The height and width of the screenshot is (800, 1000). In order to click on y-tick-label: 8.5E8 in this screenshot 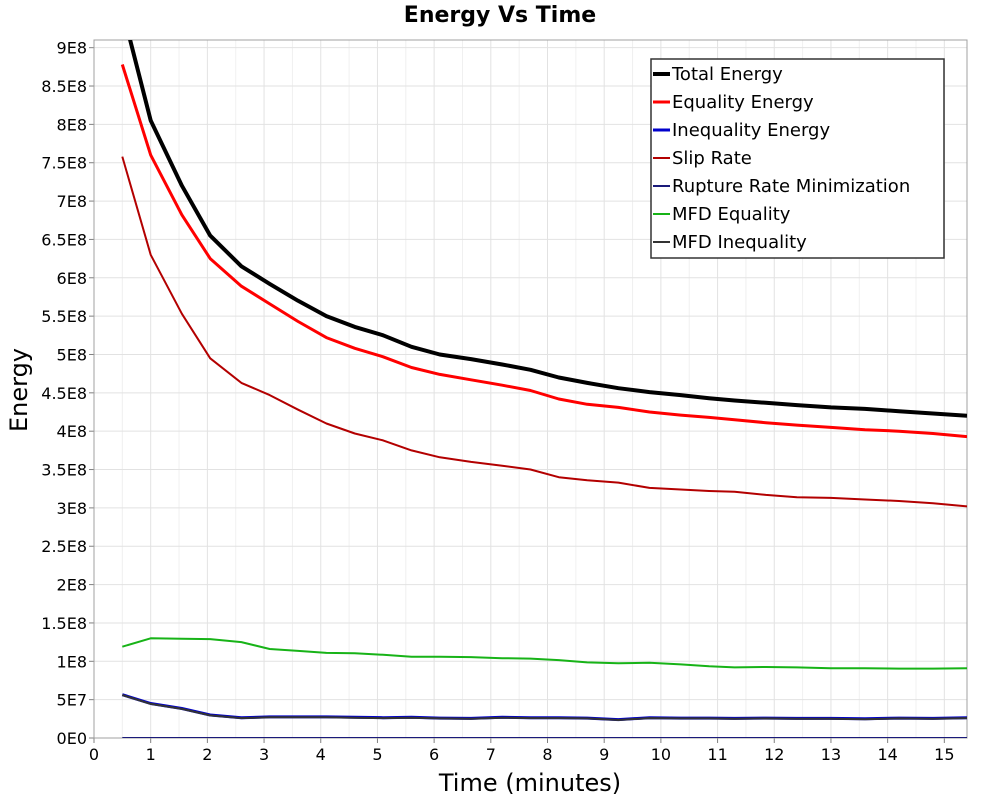, I will do `click(64, 86)`.